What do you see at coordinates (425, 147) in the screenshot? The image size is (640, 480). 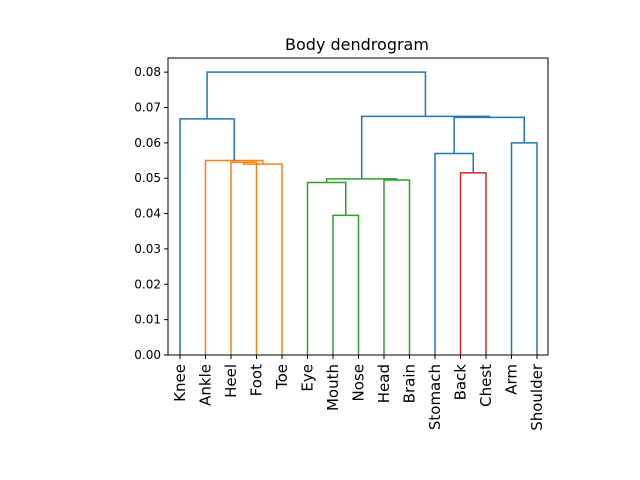 I see `link-n_head_upper` at bounding box center [425, 147].